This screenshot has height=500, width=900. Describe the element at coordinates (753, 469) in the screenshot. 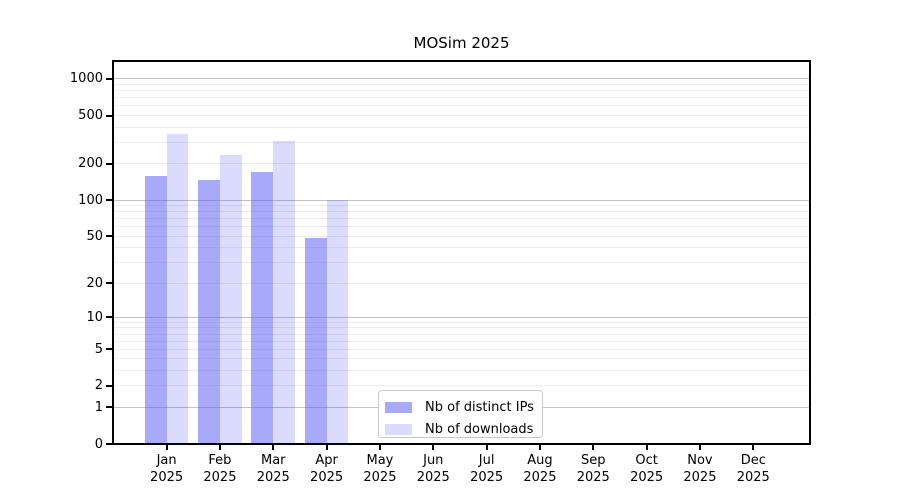

I see `x-tick-label: Dec 2025` at that location.